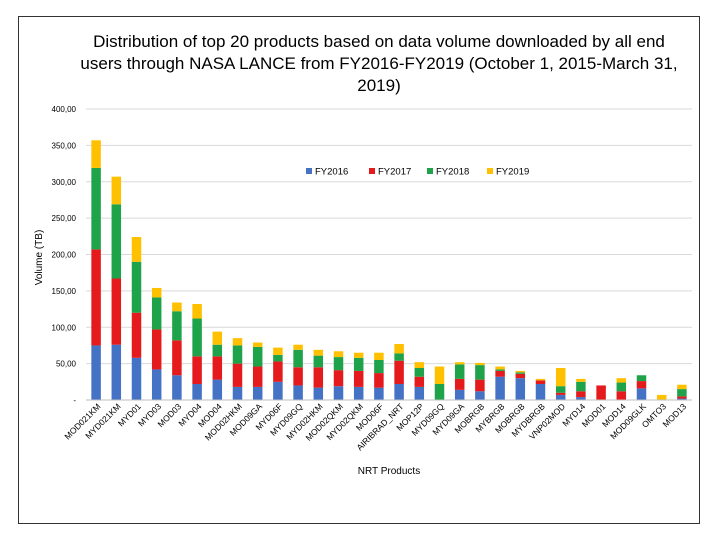 This screenshot has height=540, width=720. I want to click on y-tick-label: 50,00, so click(66, 364).